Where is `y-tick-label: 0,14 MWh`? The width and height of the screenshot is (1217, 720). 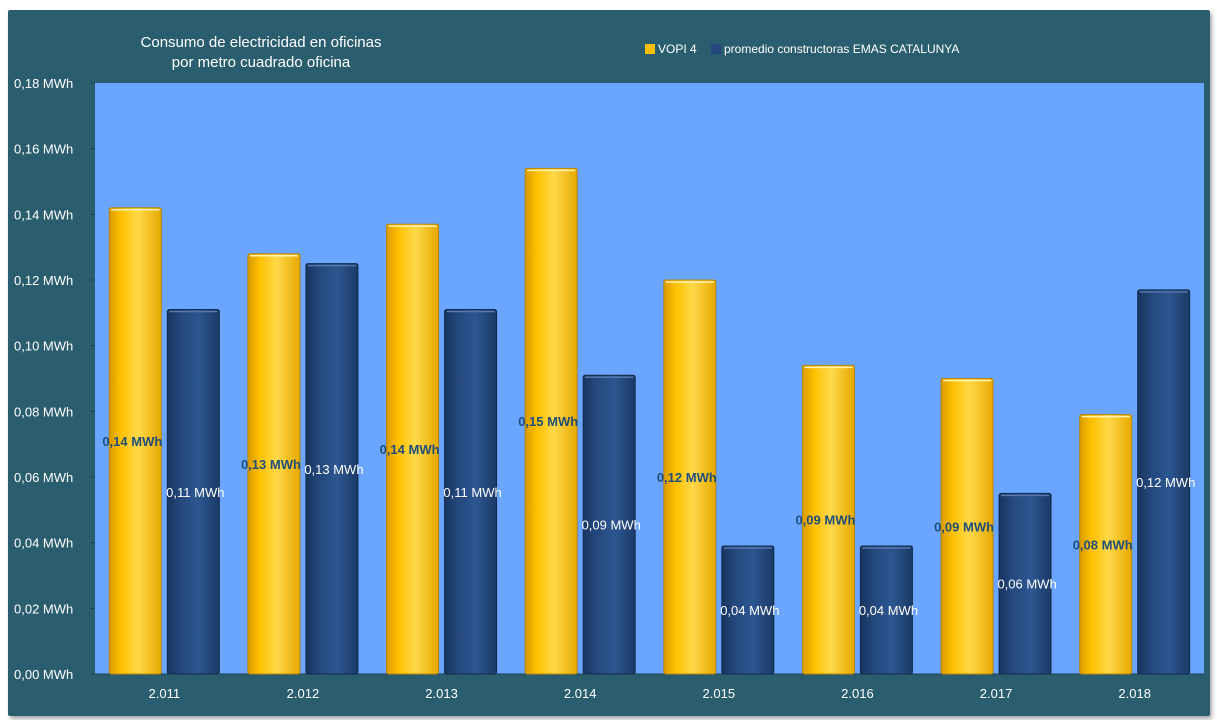 y-tick-label: 0,14 MWh is located at coordinates (43, 214).